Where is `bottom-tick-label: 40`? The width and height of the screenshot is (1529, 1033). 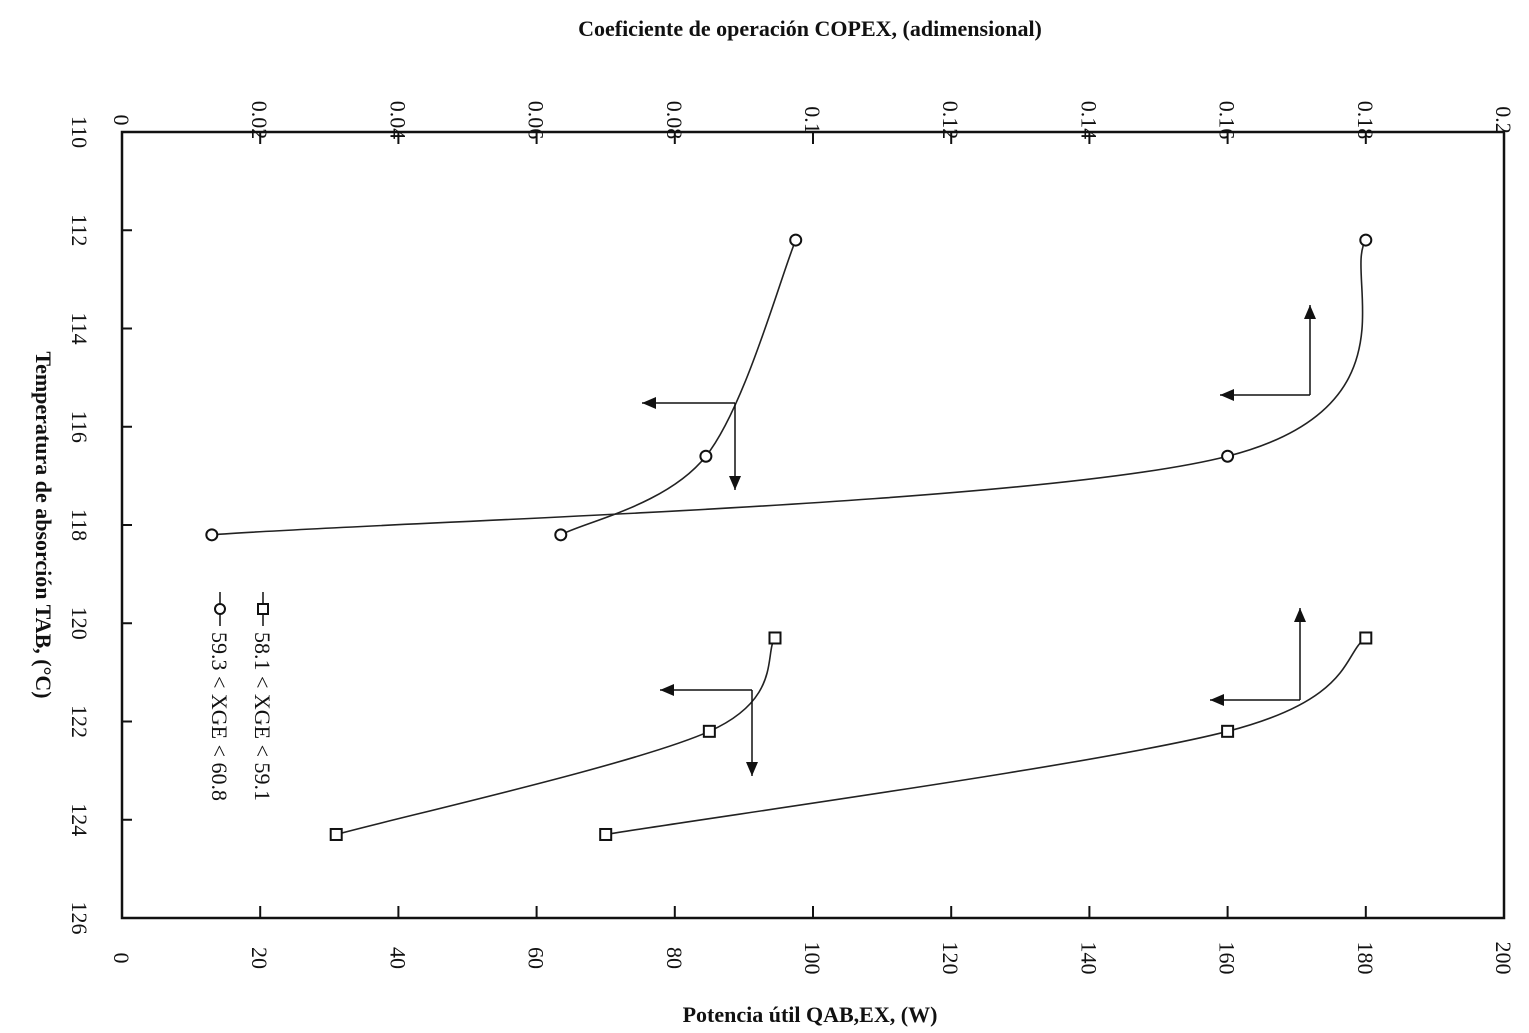
bottom-tick-label: 40 is located at coordinates (397, 958).